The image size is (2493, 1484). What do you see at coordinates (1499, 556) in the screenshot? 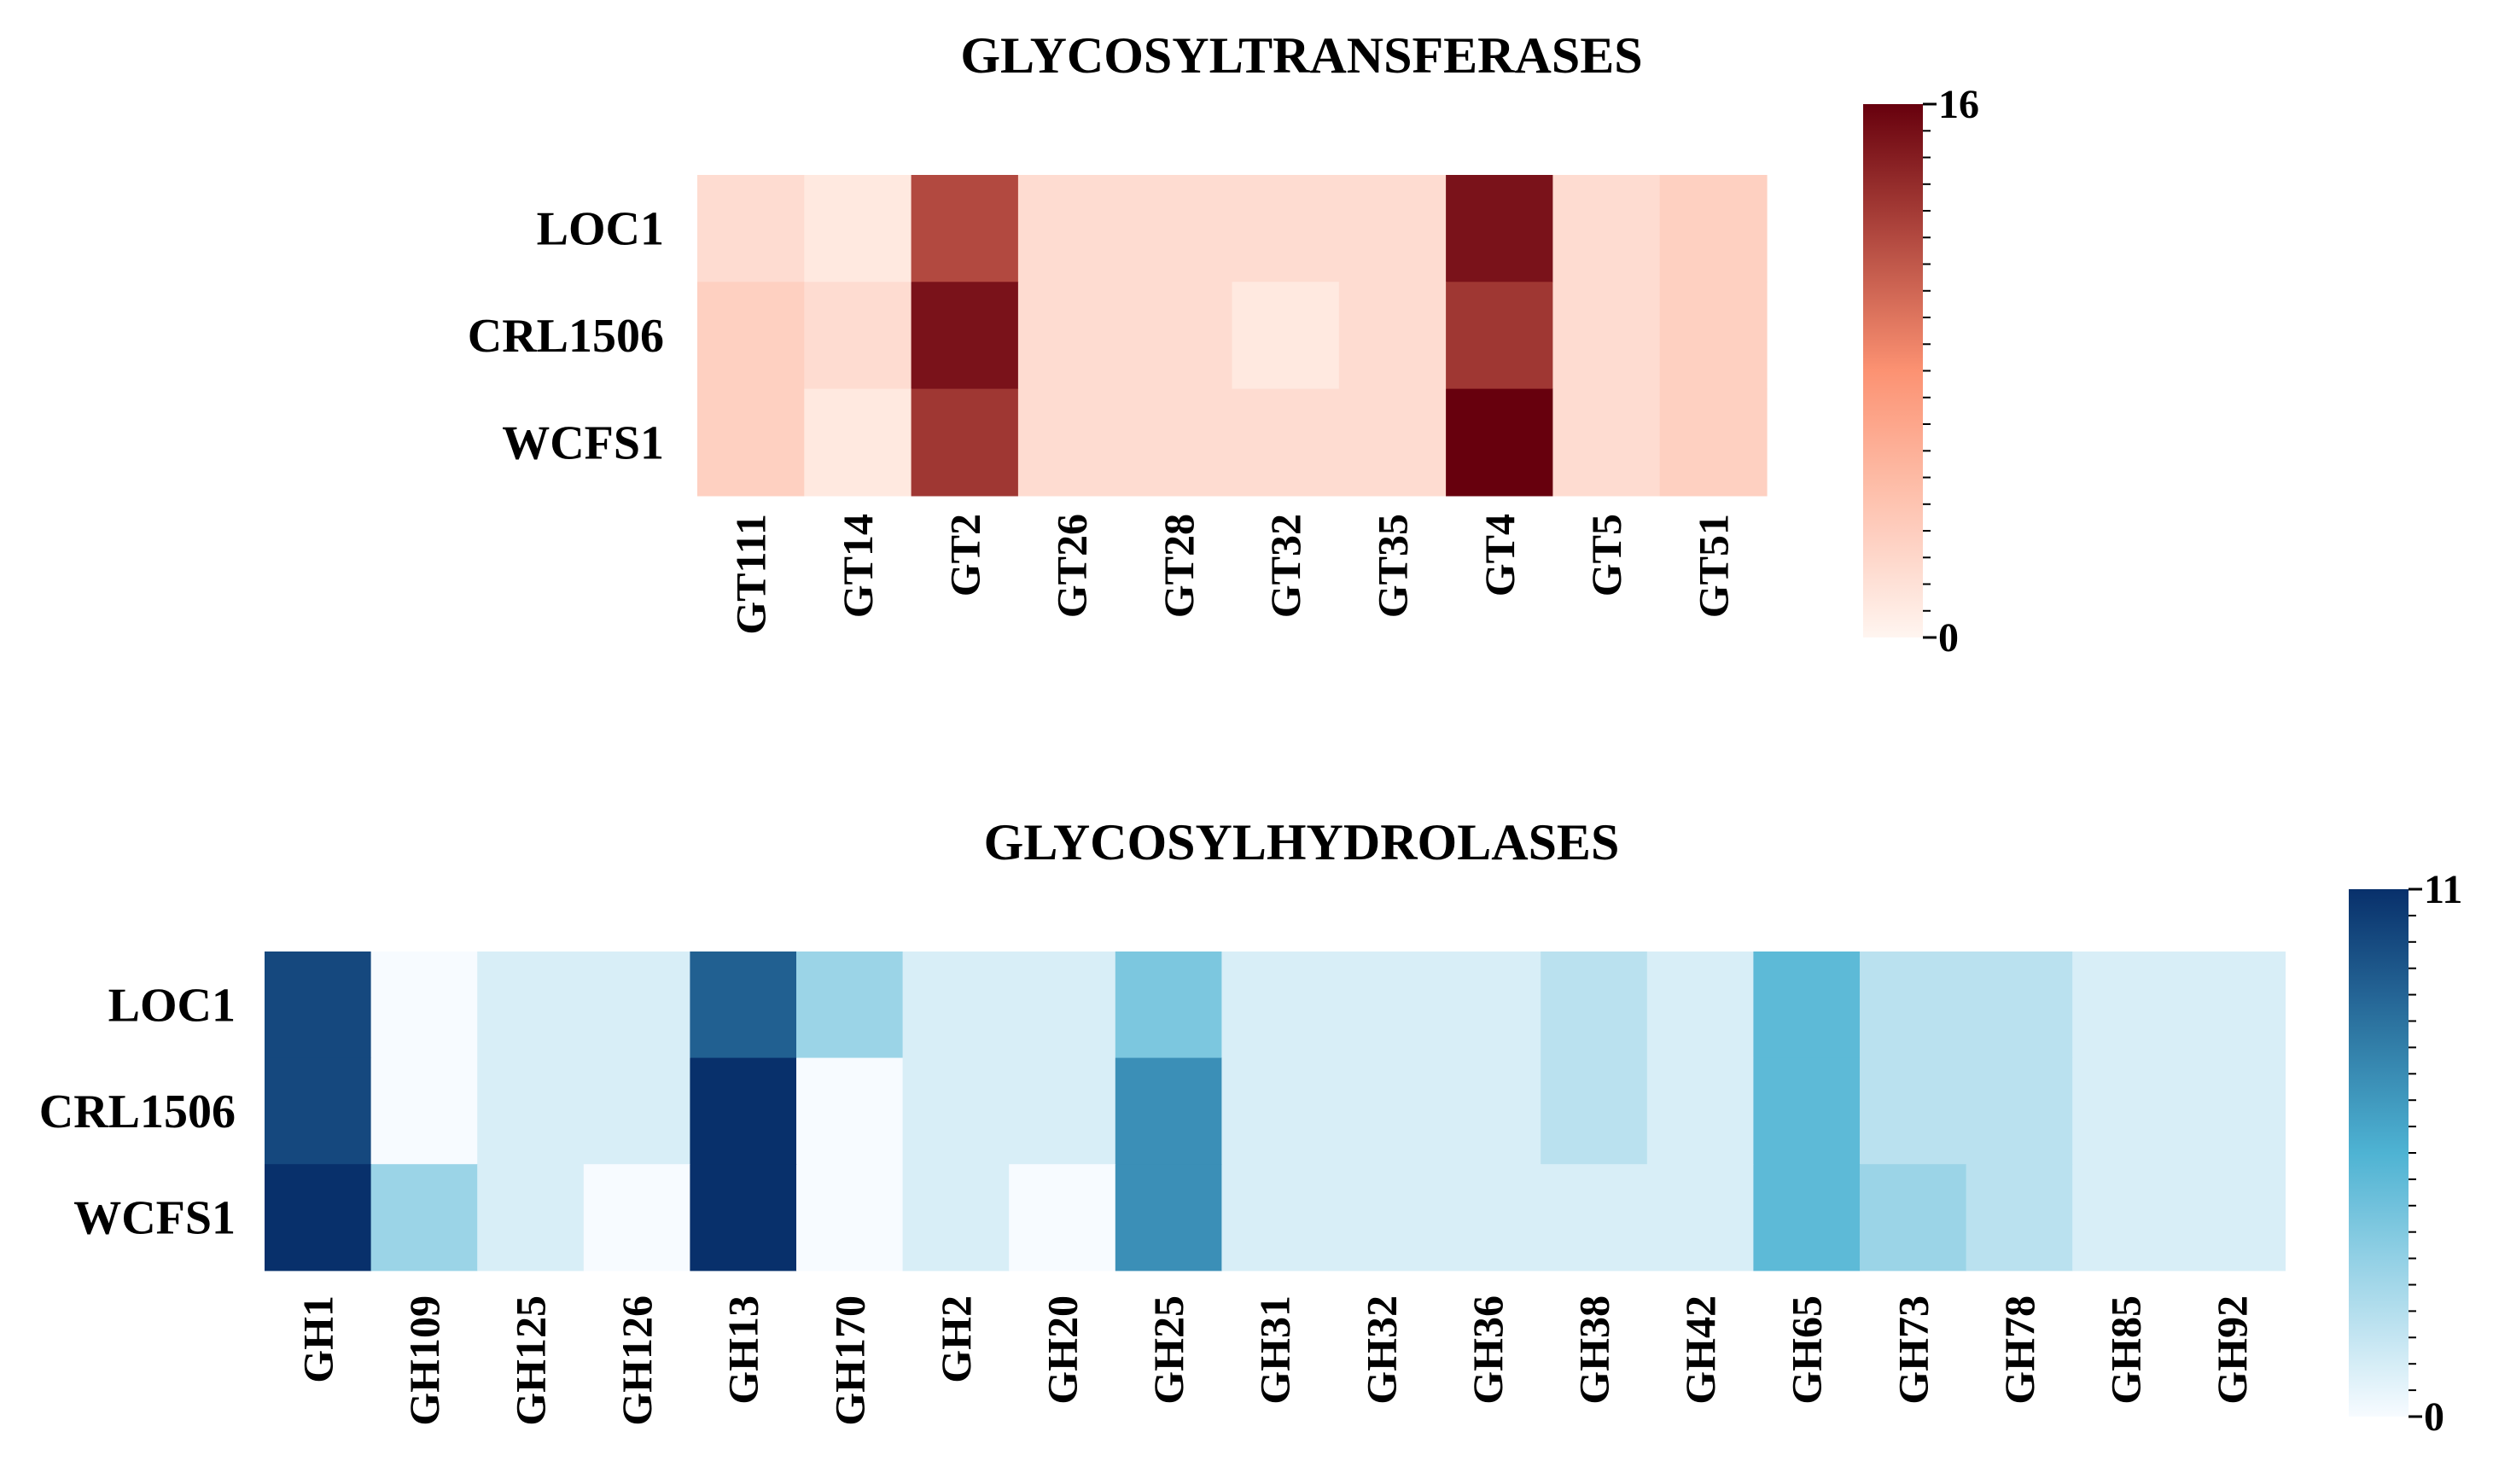
I see `column-label: GT4` at bounding box center [1499, 556].